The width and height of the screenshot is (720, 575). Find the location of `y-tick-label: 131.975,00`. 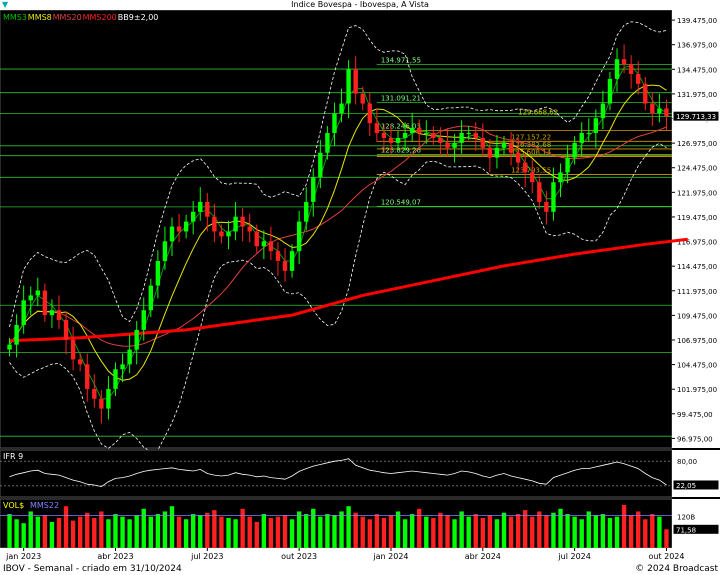

y-tick-label: 131.975,00 is located at coordinates (697, 95).